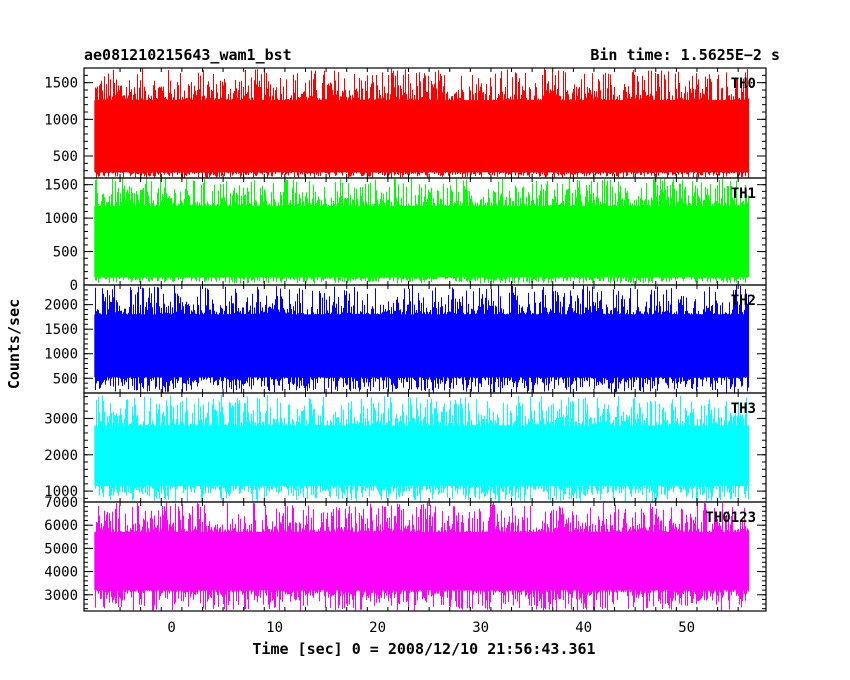 The height and width of the screenshot is (680, 850). What do you see at coordinates (61, 573) in the screenshot?
I see `y-tick-label: 4000` at bounding box center [61, 573].